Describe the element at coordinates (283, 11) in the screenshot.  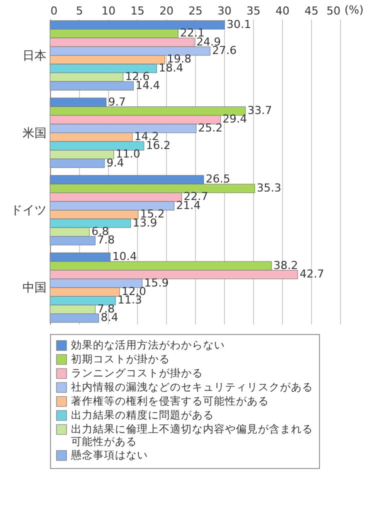
I see `x-tick-label: 40` at that location.